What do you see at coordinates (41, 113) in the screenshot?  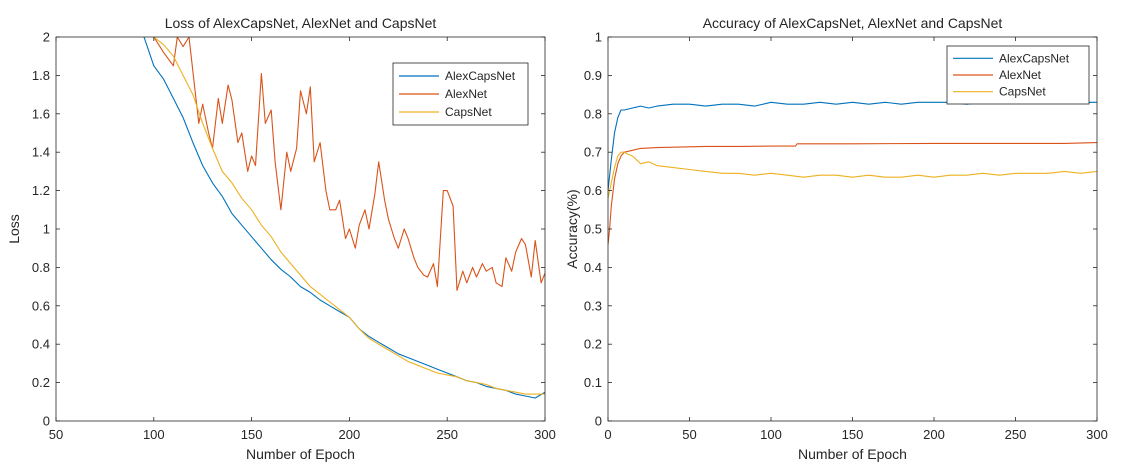 I see `y-tick-label: 1.6` at bounding box center [41, 113].